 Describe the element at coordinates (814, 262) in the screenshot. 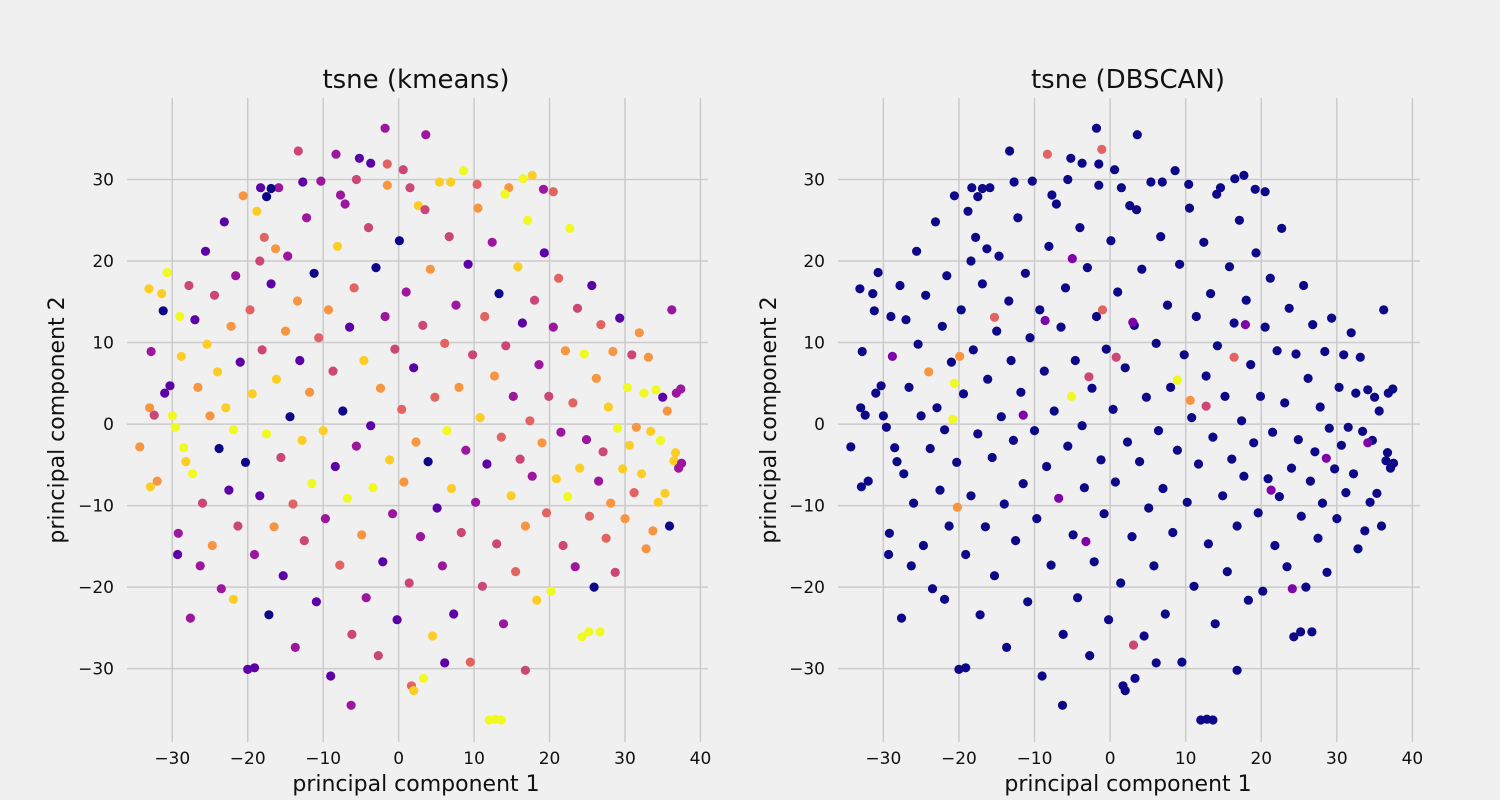

I see `chart-dbscan-y-tick-label: 20` at that location.